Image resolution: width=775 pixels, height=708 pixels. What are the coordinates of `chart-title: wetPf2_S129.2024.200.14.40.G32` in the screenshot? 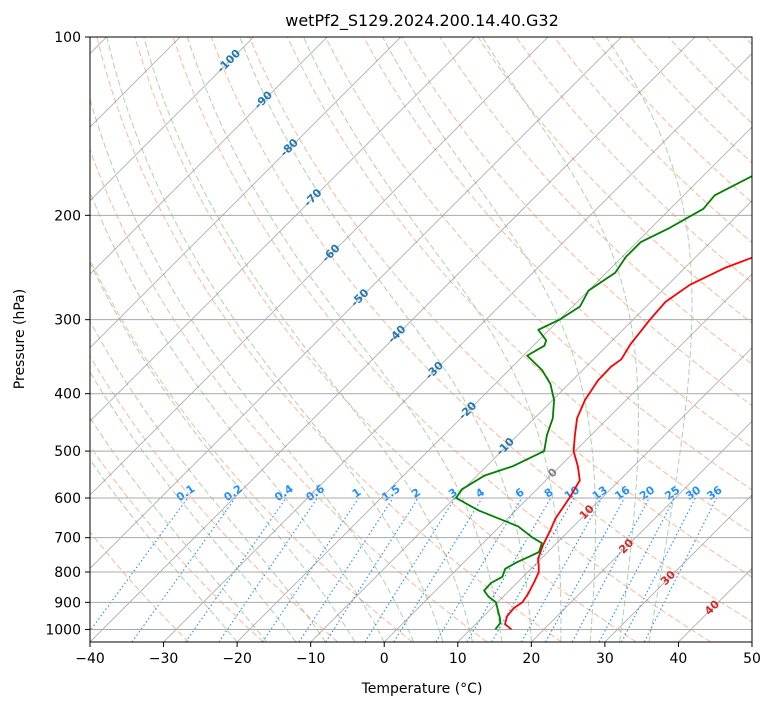 It's located at (422, 21).